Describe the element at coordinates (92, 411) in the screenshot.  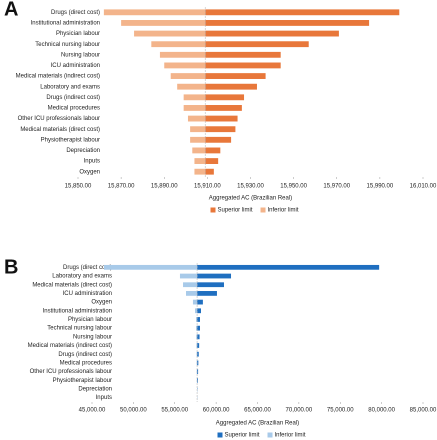
I see `x-tick-label: 45,000.00` at that location.